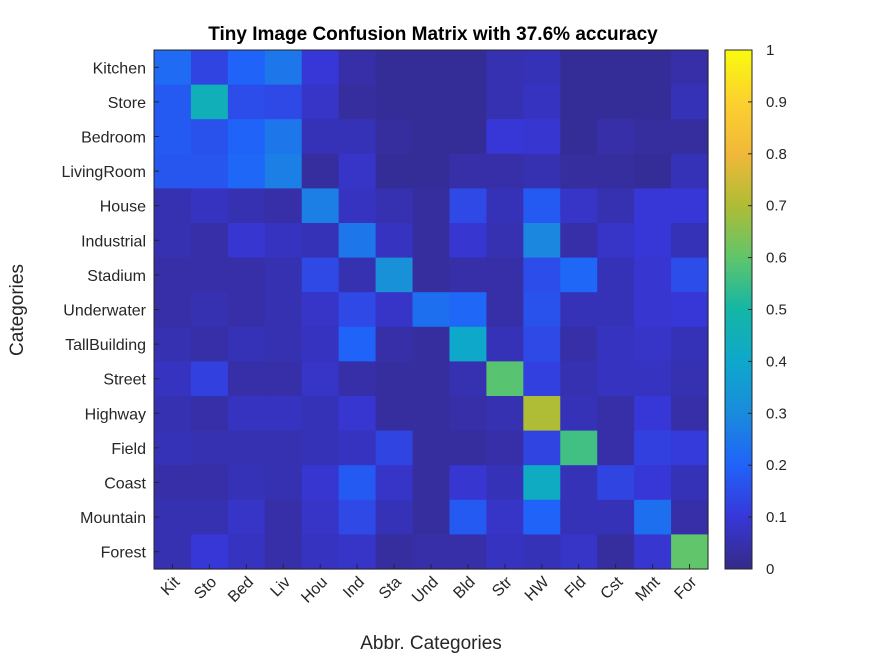 The height and width of the screenshot is (656, 875). I want to click on x-tick-label: Fld, so click(576, 588).